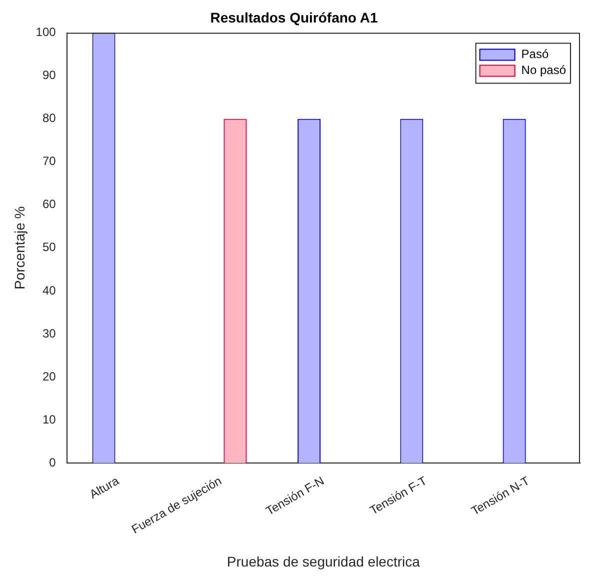  What do you see at coordinates (49, 333) in the screenshot?
I see `y-tick-label: 30` at bounding box center [49, 333].